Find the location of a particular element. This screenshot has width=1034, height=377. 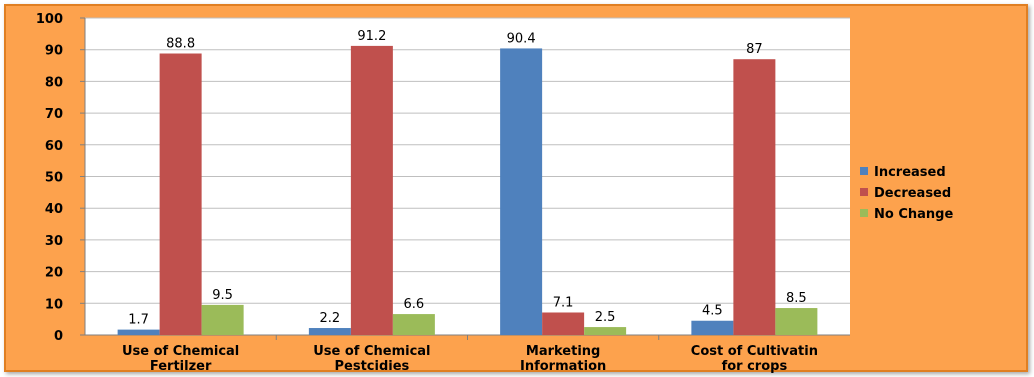

data-label: 9.5 is located at coordinates (222, 295).